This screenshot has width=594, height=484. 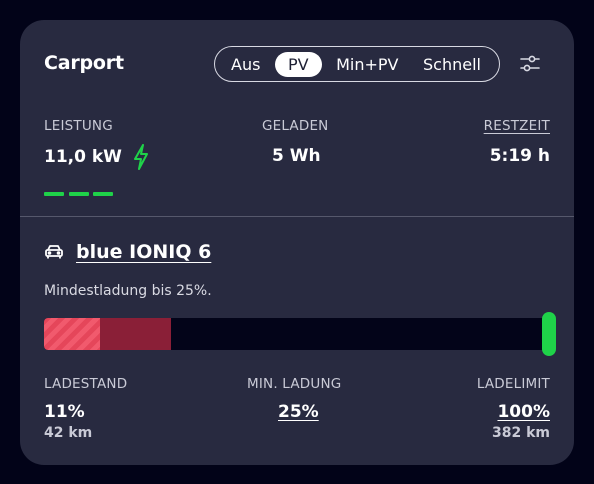 What do you see at coordinates (452, 64) in the screenshot?
I see `mode-fast-button: Schnell` at bounding box center [452, 64].